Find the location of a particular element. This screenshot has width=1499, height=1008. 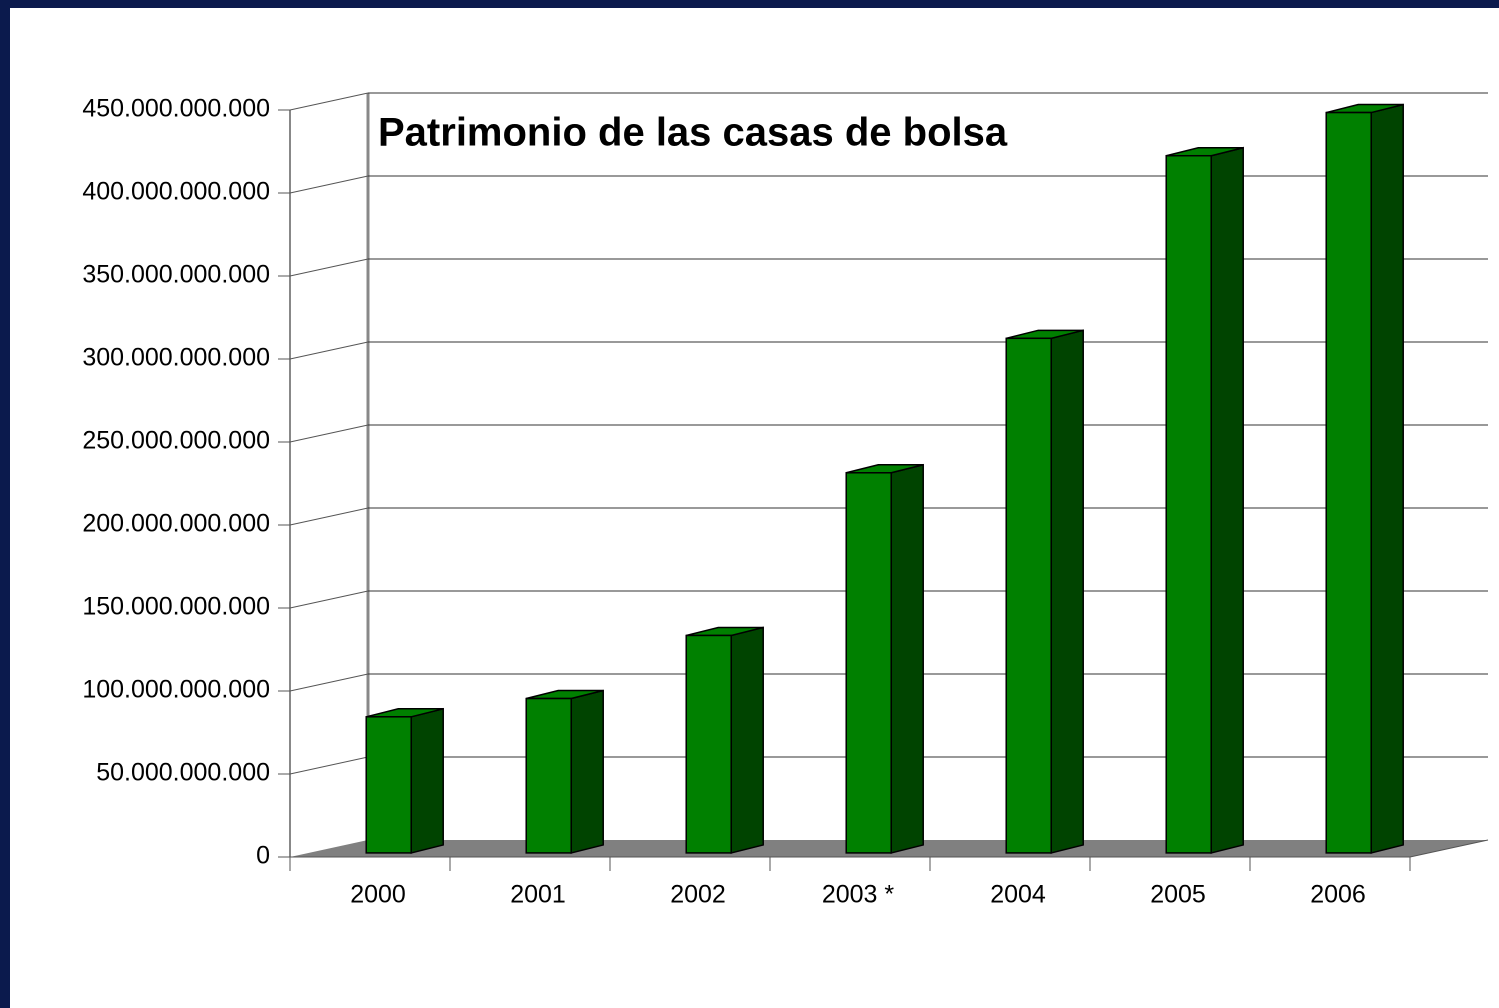

y-tick-label: 200.000.000.000 is located at coordinates (176, 524).